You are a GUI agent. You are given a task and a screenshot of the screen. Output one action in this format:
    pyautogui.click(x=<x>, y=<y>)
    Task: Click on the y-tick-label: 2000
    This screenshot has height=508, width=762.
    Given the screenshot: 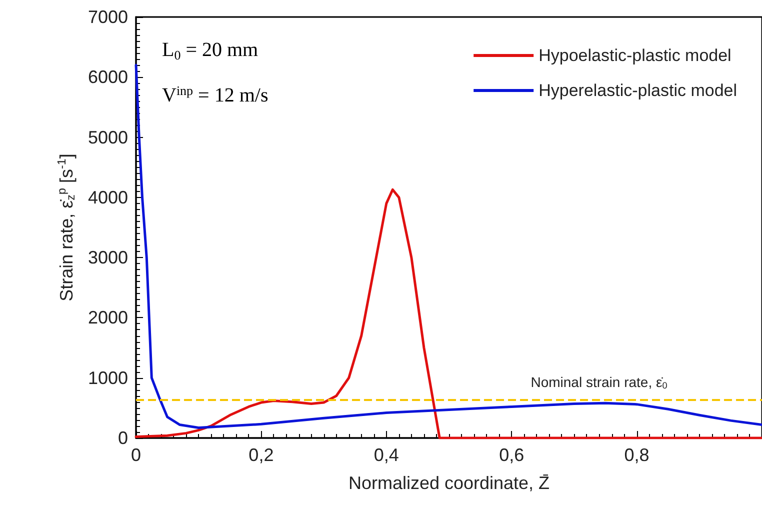 What is the action you would take?
    pyautogui.click(x=108, y=318)
    